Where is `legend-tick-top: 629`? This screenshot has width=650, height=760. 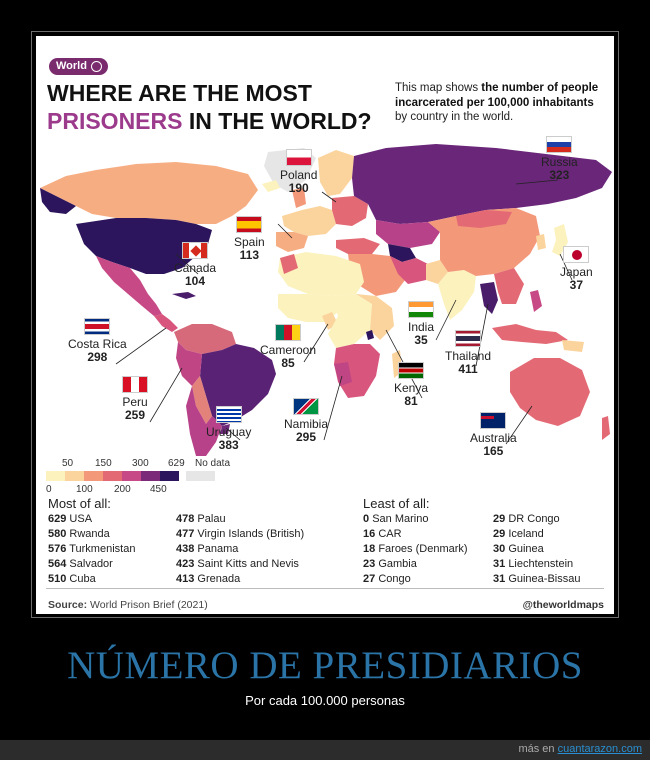 legend-tick-top: 629 is located at coordinates (176, 463).